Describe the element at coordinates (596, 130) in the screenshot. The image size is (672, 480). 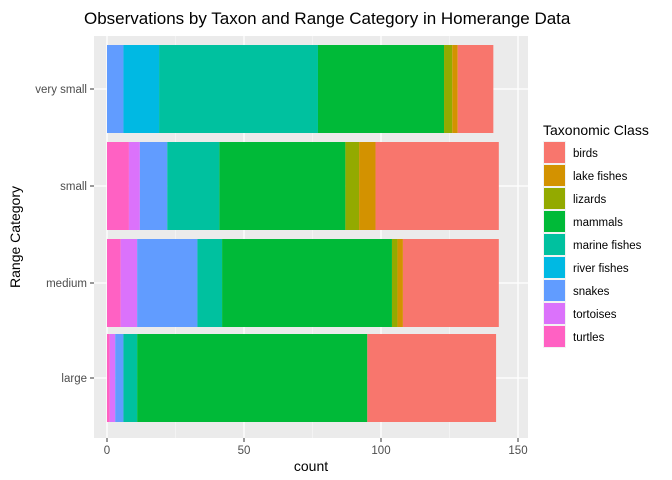
I see `legend-title: Taxonomic Class` at that location.